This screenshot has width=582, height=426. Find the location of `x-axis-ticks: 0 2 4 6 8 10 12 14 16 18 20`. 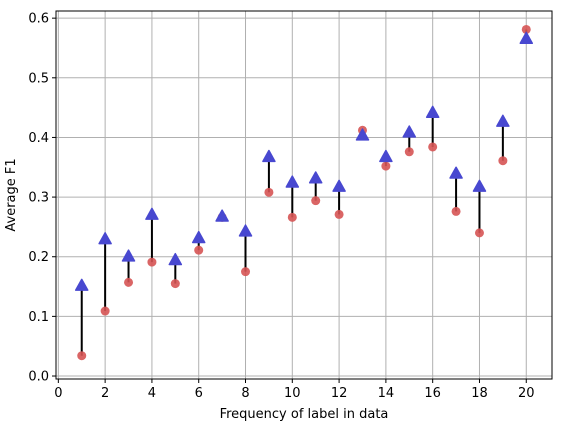

x-axis-ticks: 0 2 4 6 8 10 12 14 16 18 20 is located at coordinates (294, 390).